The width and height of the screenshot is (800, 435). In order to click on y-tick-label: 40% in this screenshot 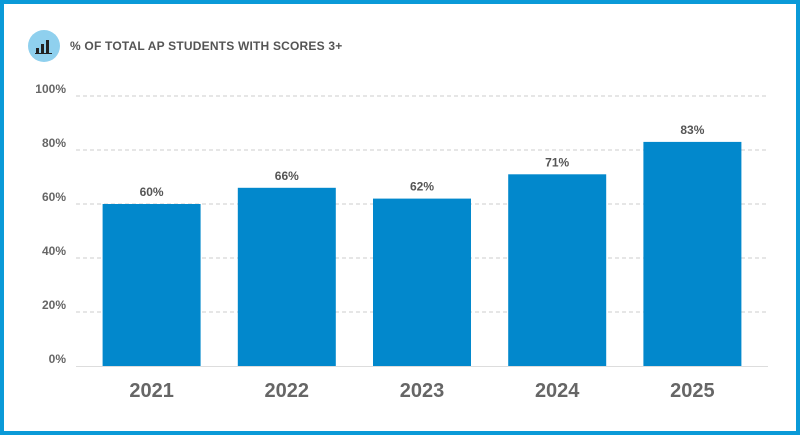, I will do `click(54, 251)`.